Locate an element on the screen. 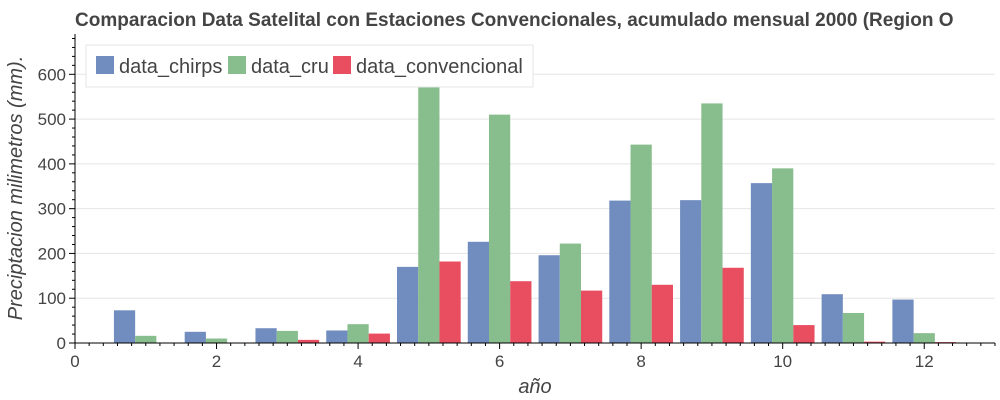  legend-label: data_chirps is located at coordinates (170, 67).